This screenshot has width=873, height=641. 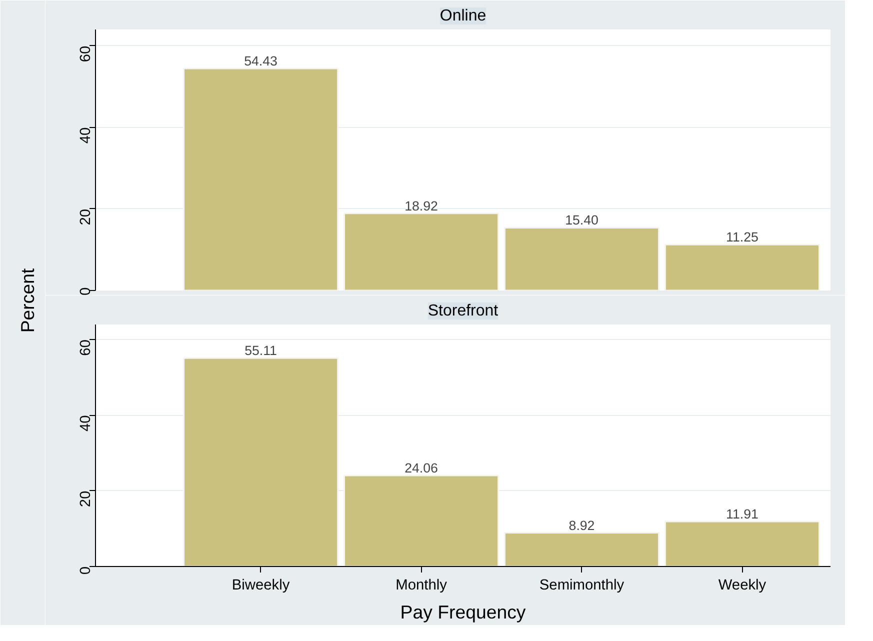 What do you see at coordinates (421, 468) in the screenshot?
I see `data-label: 24.06` at bounding box center [421, 468].